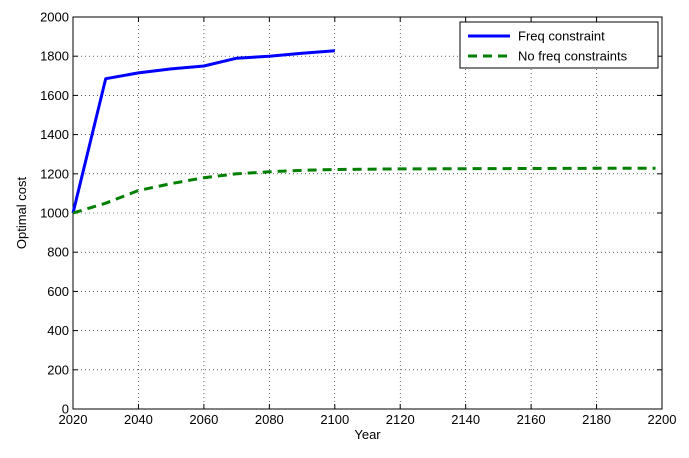 This screenshot has width=689, height=458. What do you see at coordinates (54, 17) in the screenshot?
I see `y-tick-label: 2000` at bounding box center [54, 17].